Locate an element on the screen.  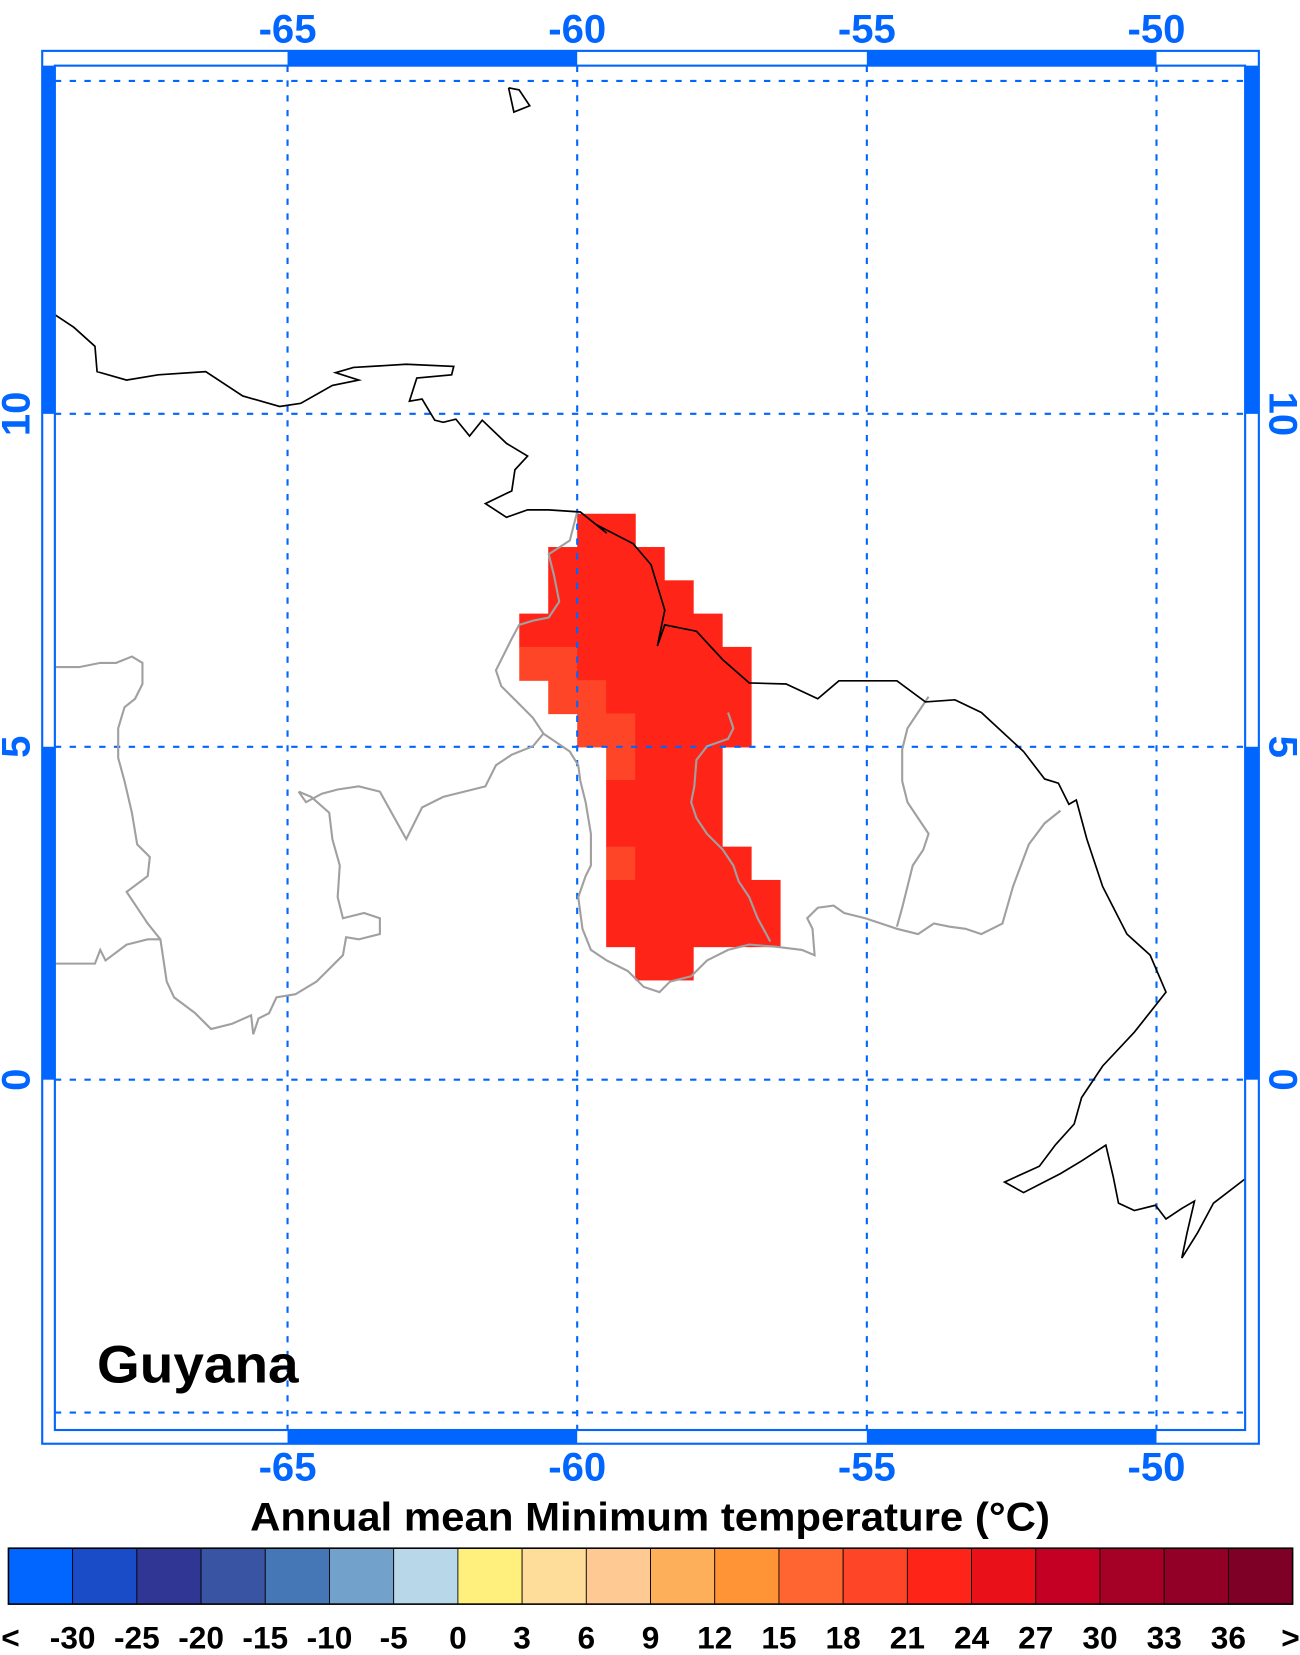
legend-tick-label: -5 is located at coordinates (394, 1637).